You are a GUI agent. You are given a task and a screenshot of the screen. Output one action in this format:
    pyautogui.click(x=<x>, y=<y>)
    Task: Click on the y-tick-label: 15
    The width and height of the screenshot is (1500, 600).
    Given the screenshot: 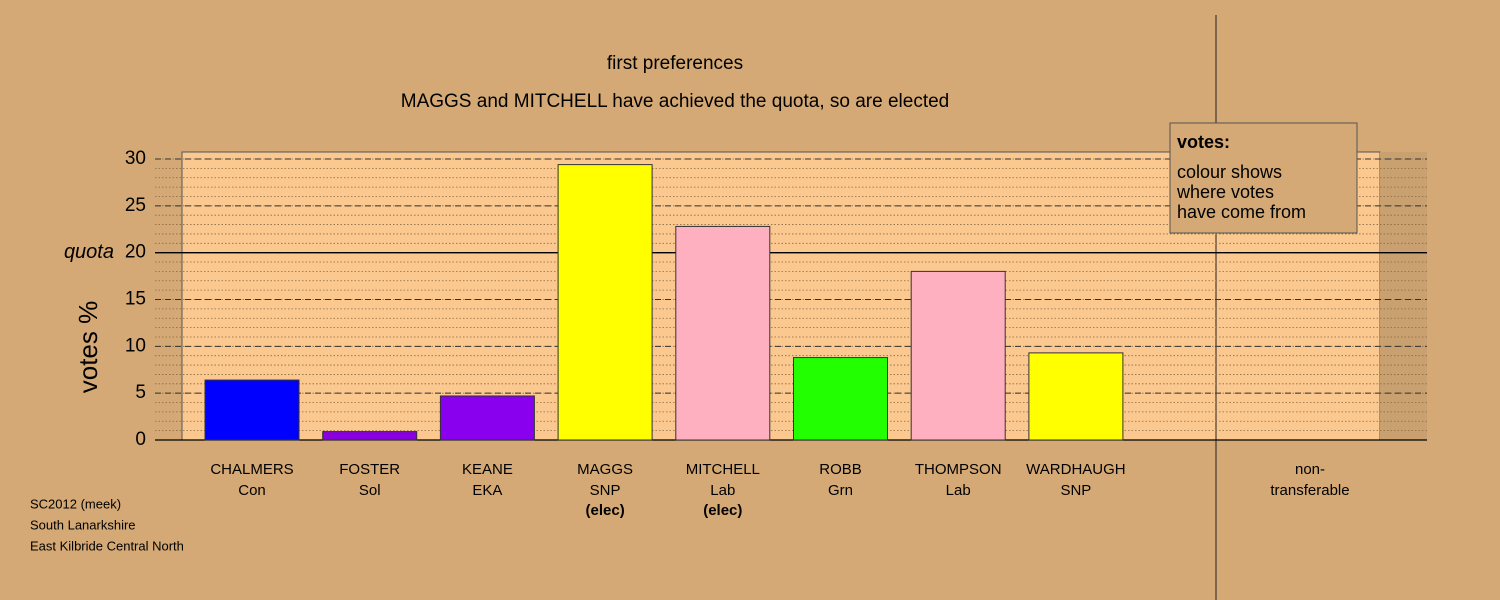 What is the action you would take?
    pyautogui.click(x=135, y=299)
    